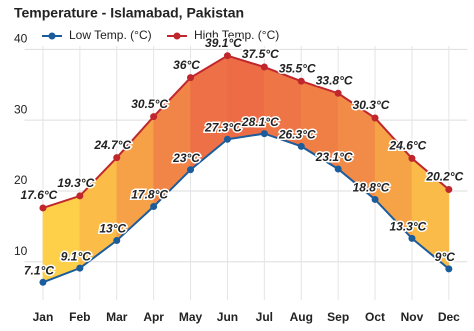 The height and width of the screenshot is (331, 474). I want to click on value-label: 24.6°C, so click(408, 146).